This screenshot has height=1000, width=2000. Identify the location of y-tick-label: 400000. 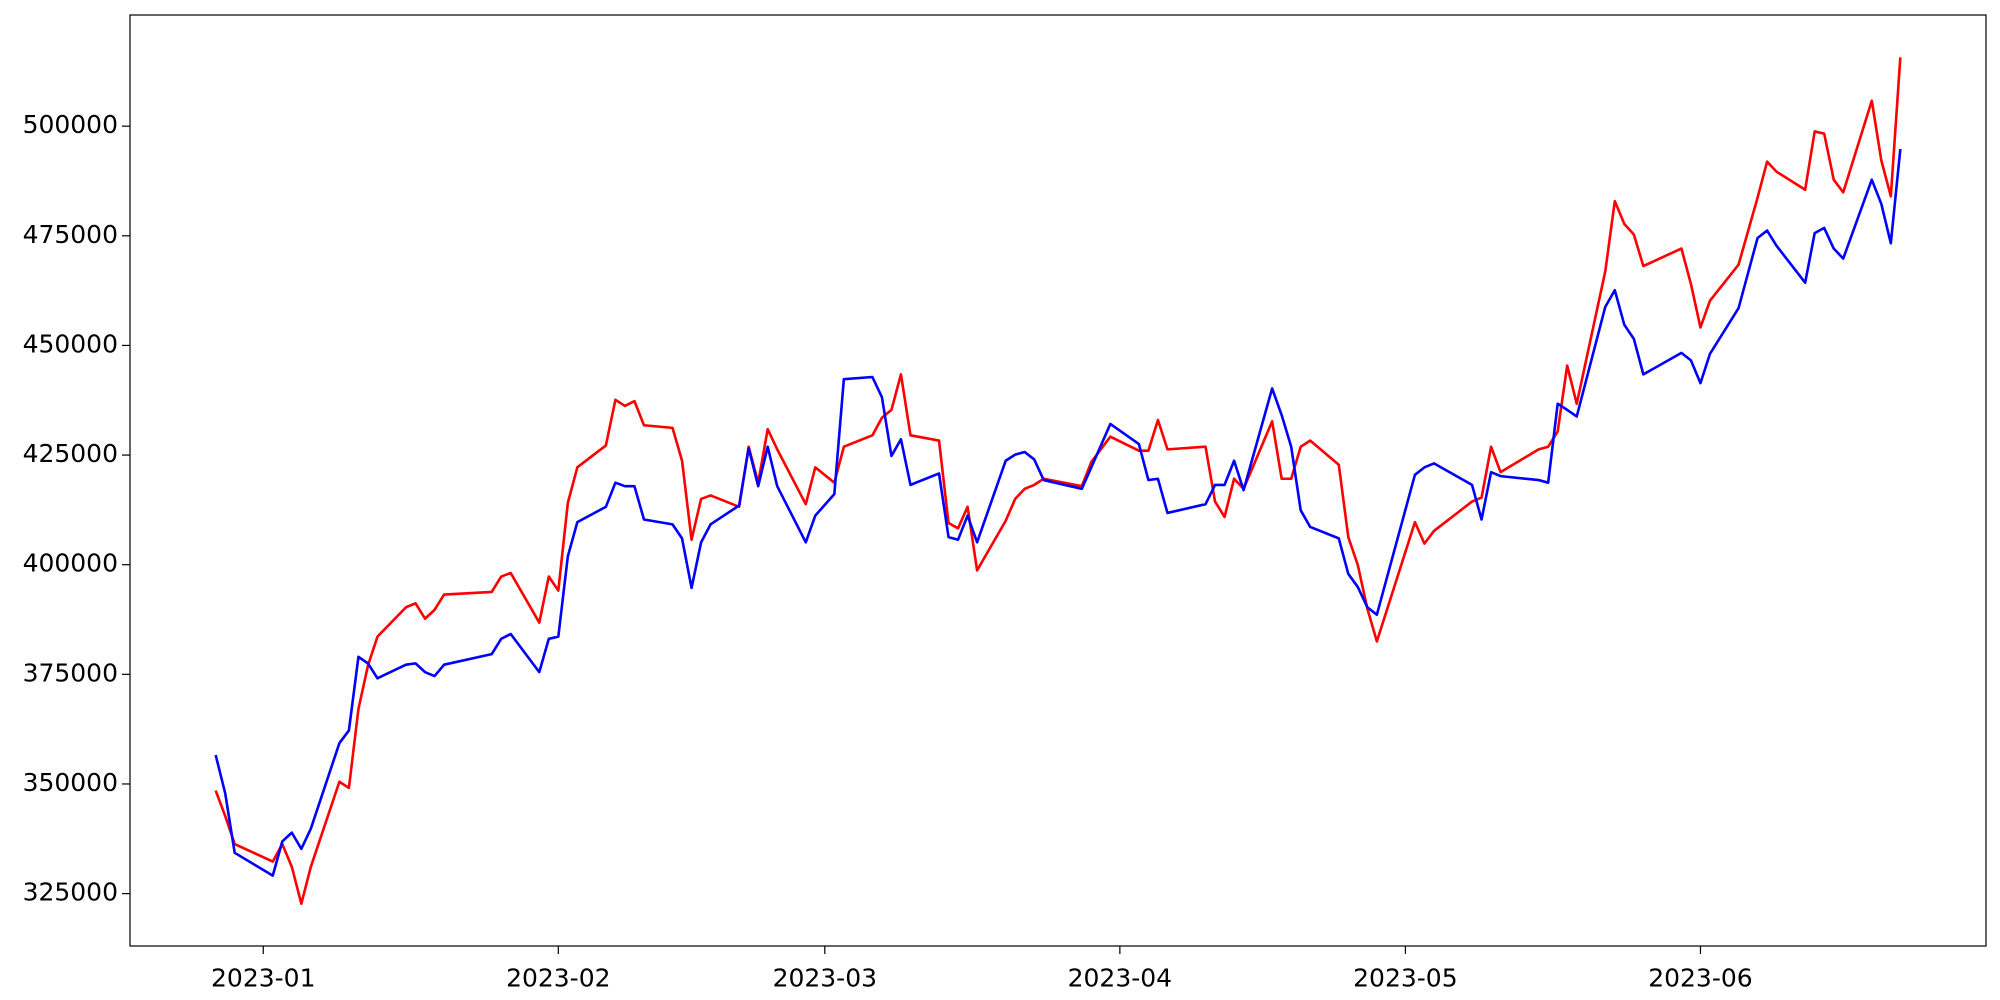
(70, 563).